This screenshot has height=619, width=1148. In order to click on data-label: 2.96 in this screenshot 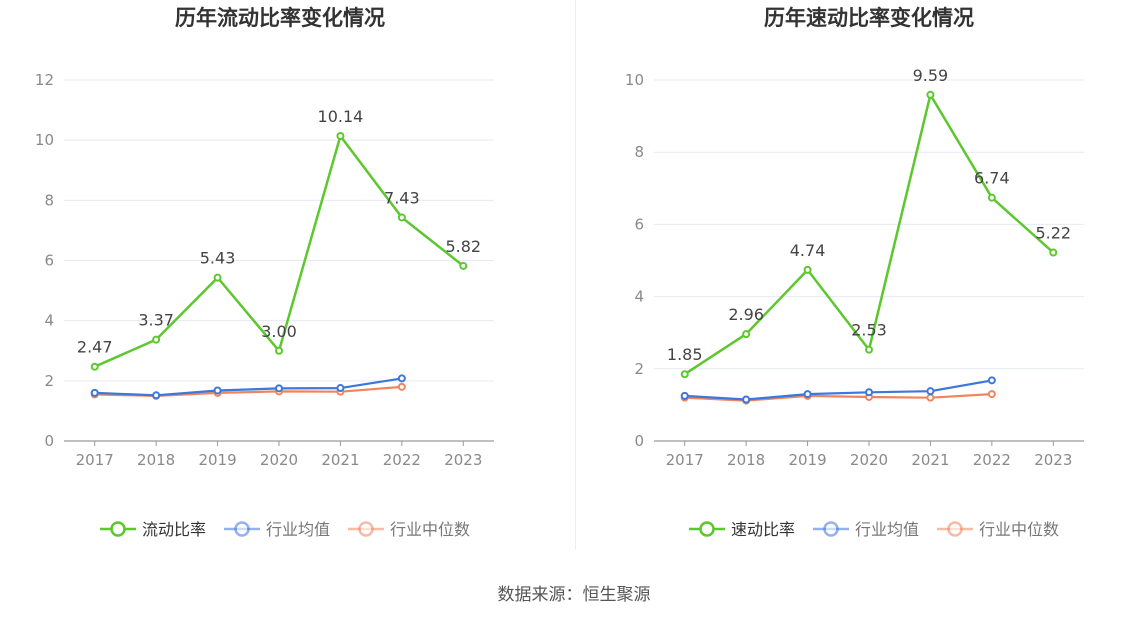, I will do `click(746, 314)`.